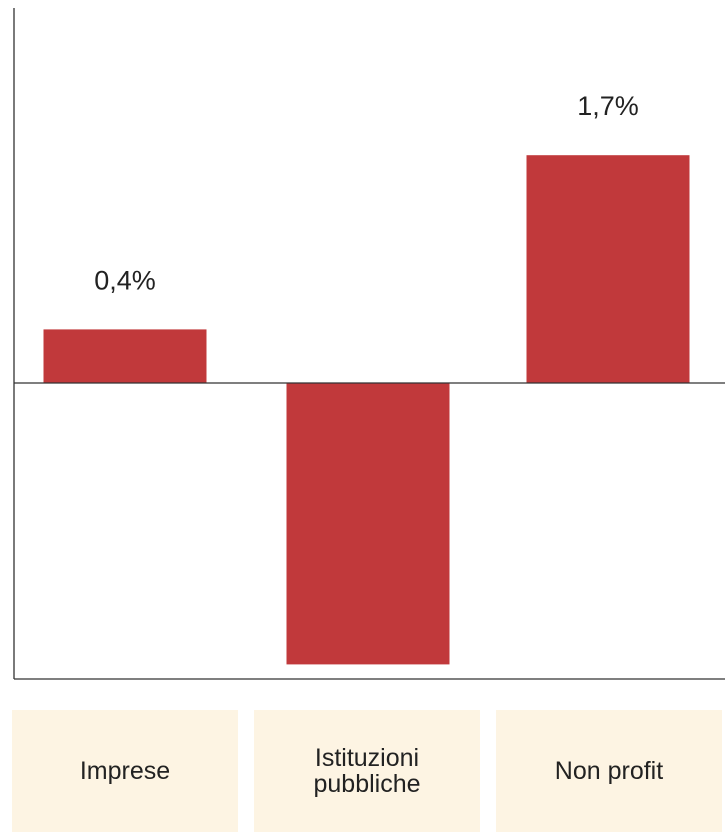 This screenshot has height=832, width=725. I want to click on data-label-non-profit: 1,7%, so click(608, 106).